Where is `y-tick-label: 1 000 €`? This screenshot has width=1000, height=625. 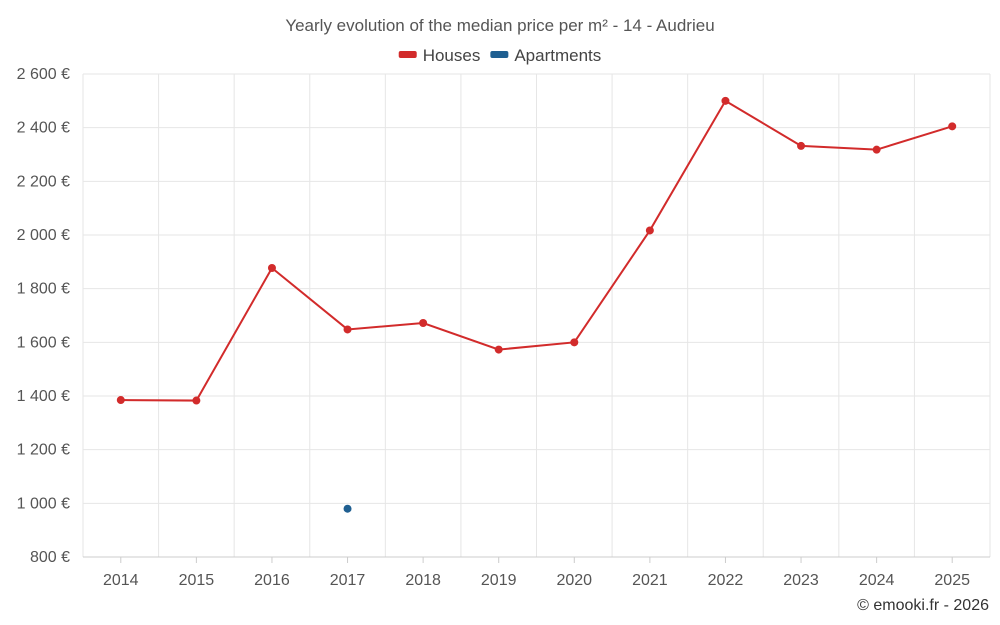
y-tick-label: 1 000 € is located at coordinates (43, 503).